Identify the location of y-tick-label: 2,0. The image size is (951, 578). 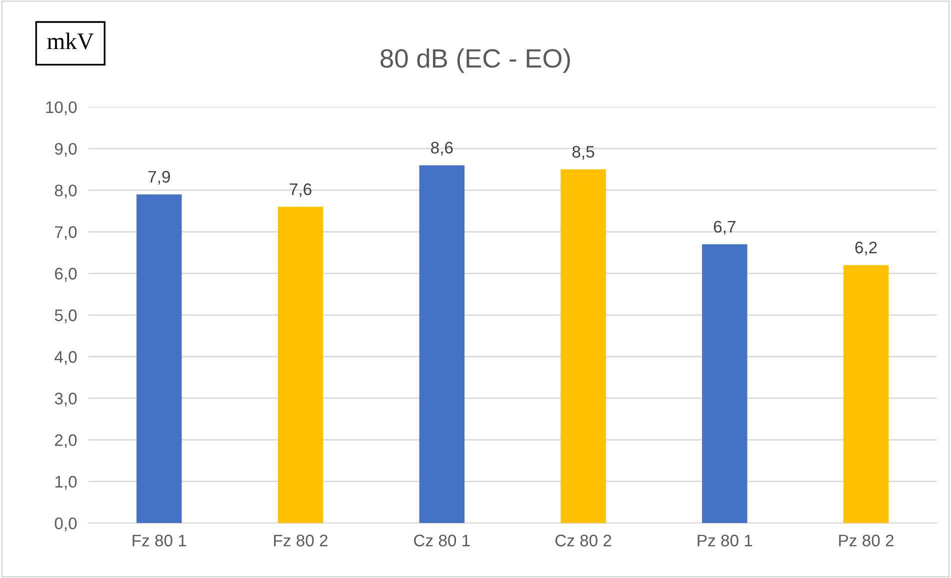
(66, 441).